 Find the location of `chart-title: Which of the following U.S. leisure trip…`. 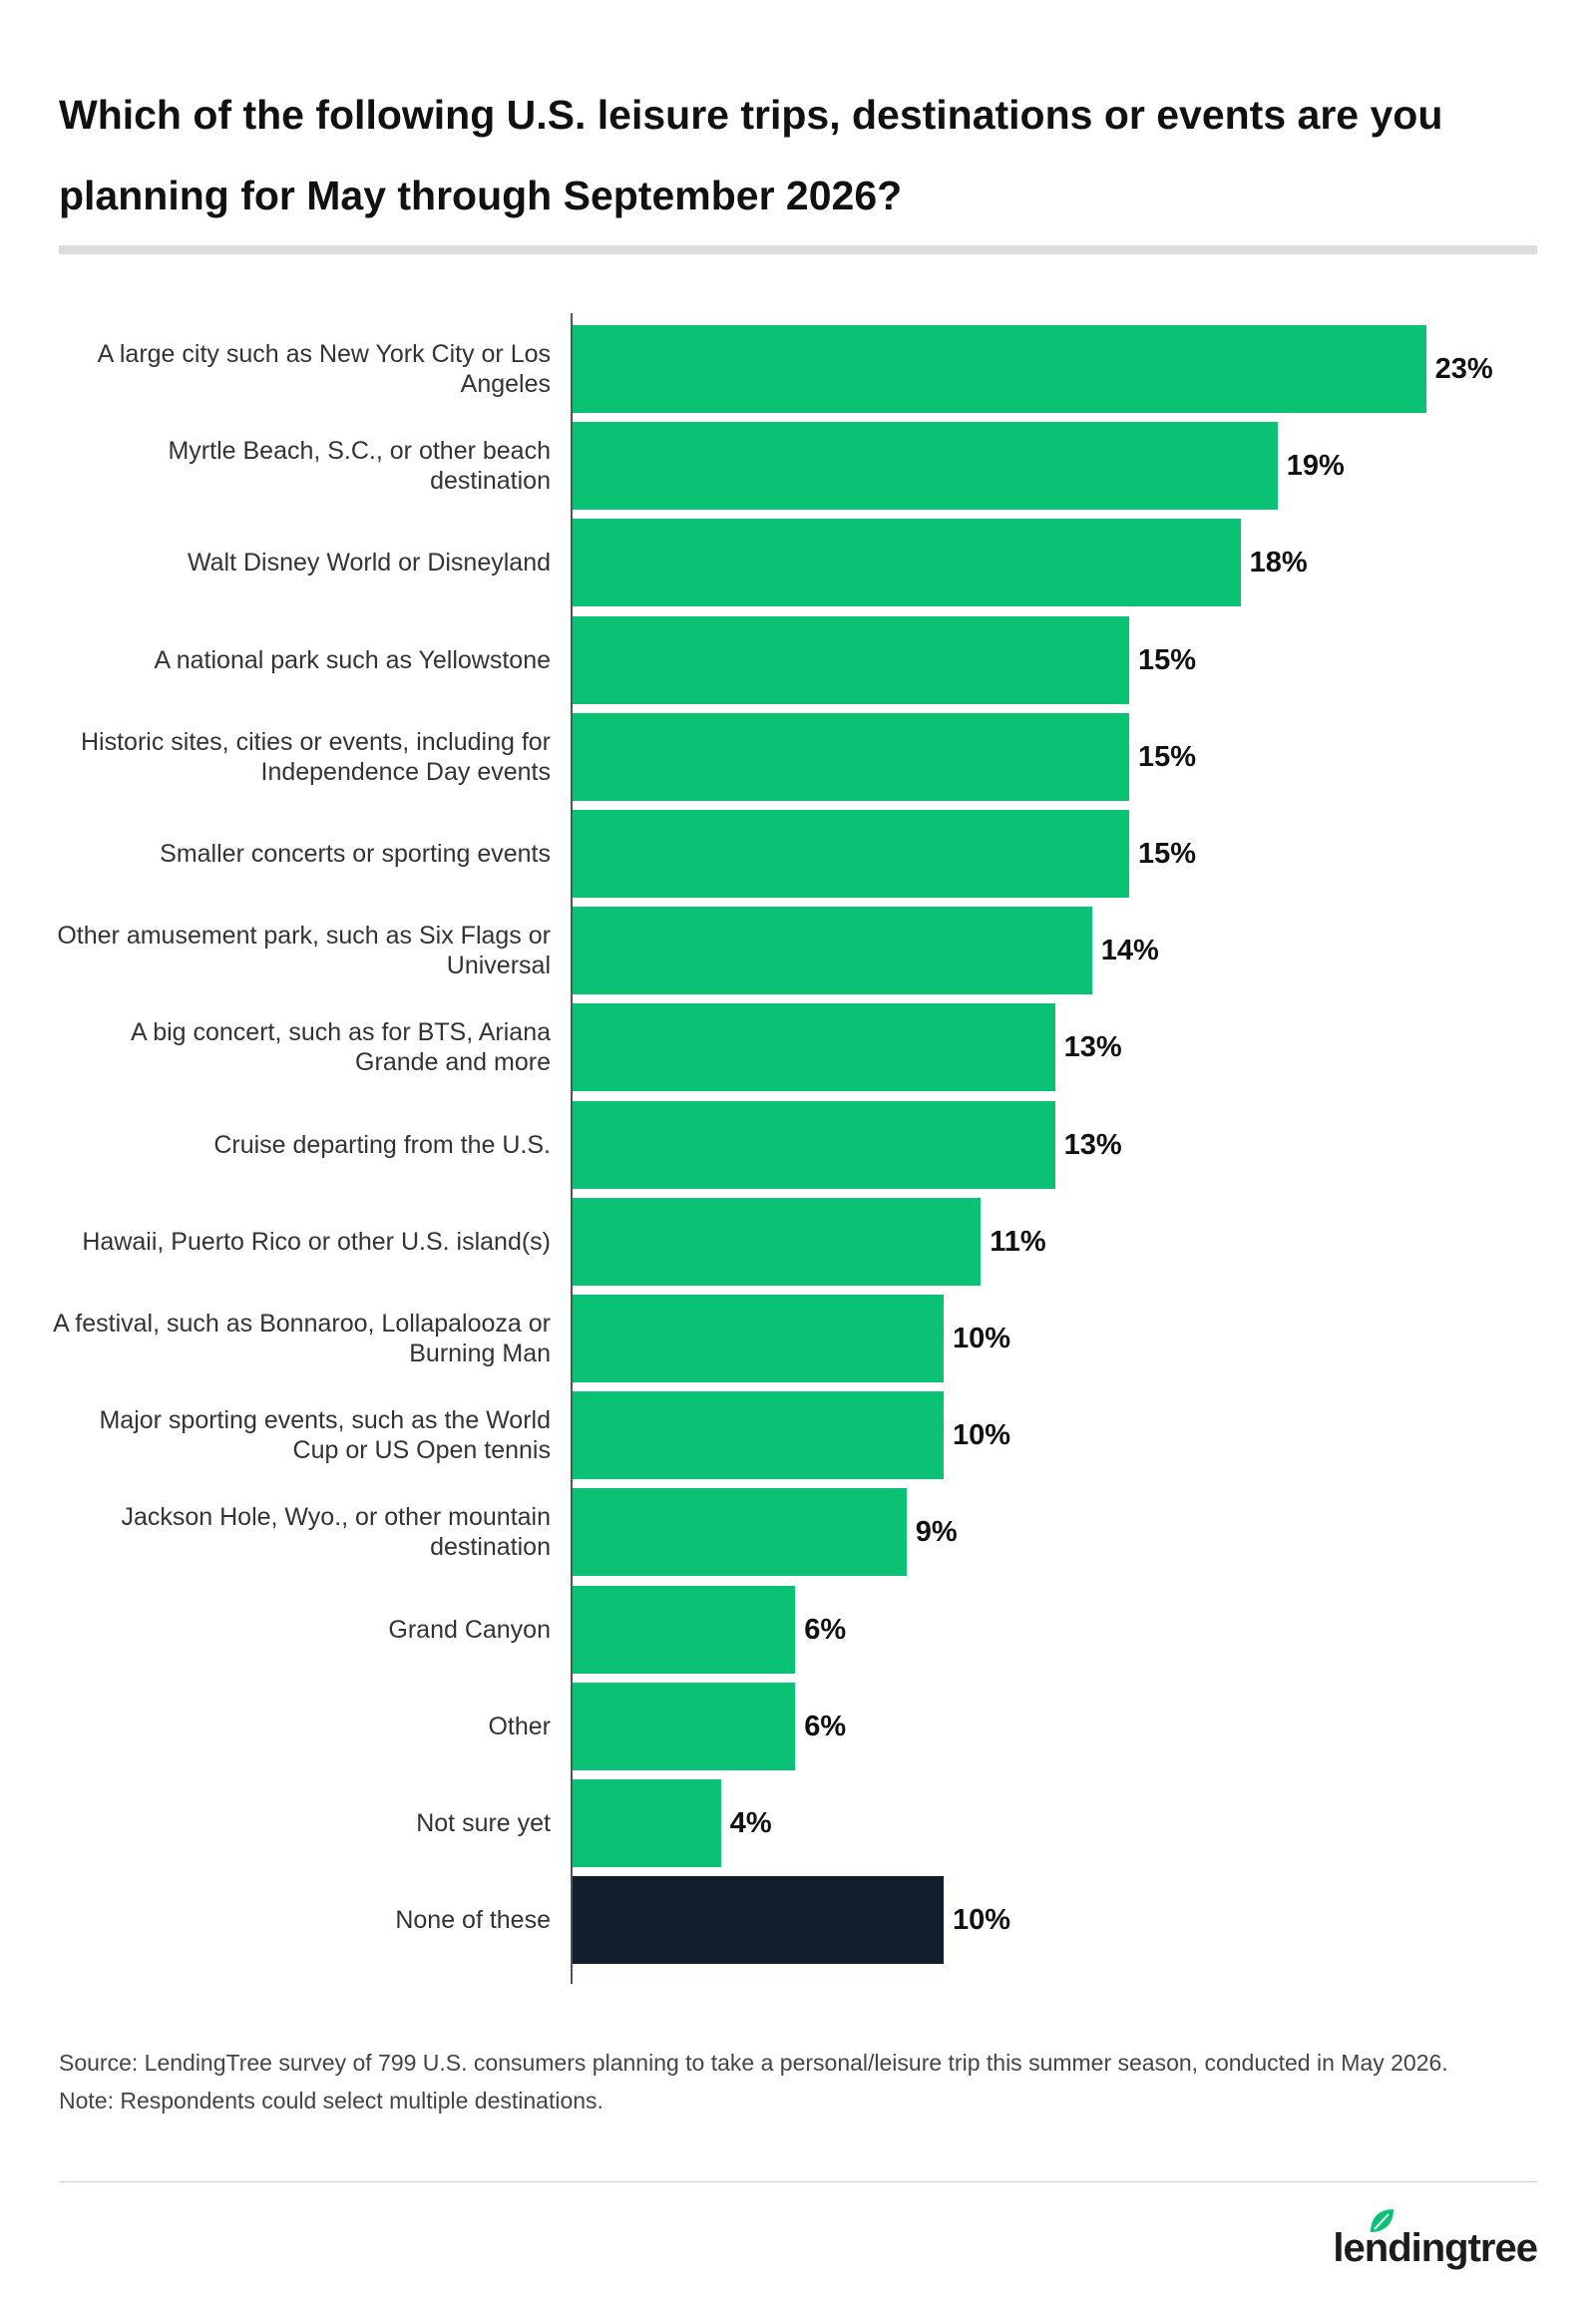

chart-title: Which of the following U.S. leisure trip… is located at coordinates (751, 155).